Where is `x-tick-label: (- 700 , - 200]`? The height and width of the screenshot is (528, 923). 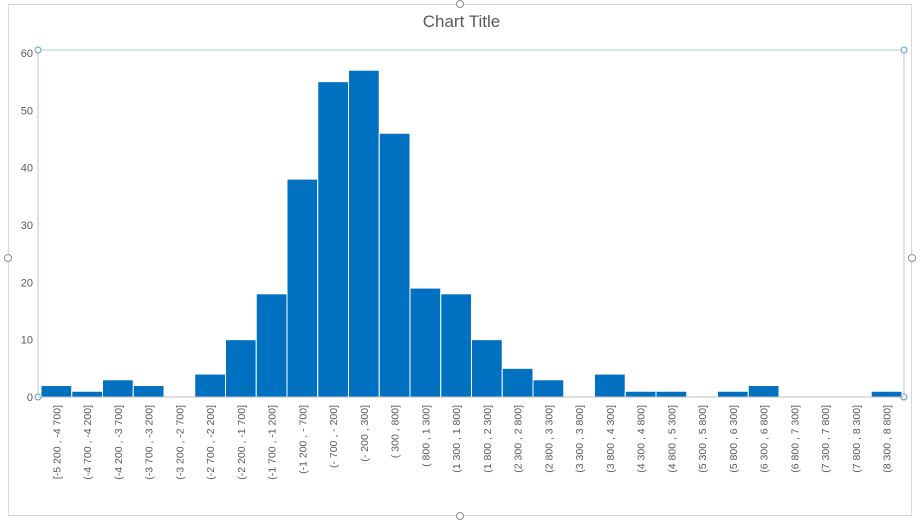
x-tick-label: (- 700 , - 200] is located at coordinates (334, 436).